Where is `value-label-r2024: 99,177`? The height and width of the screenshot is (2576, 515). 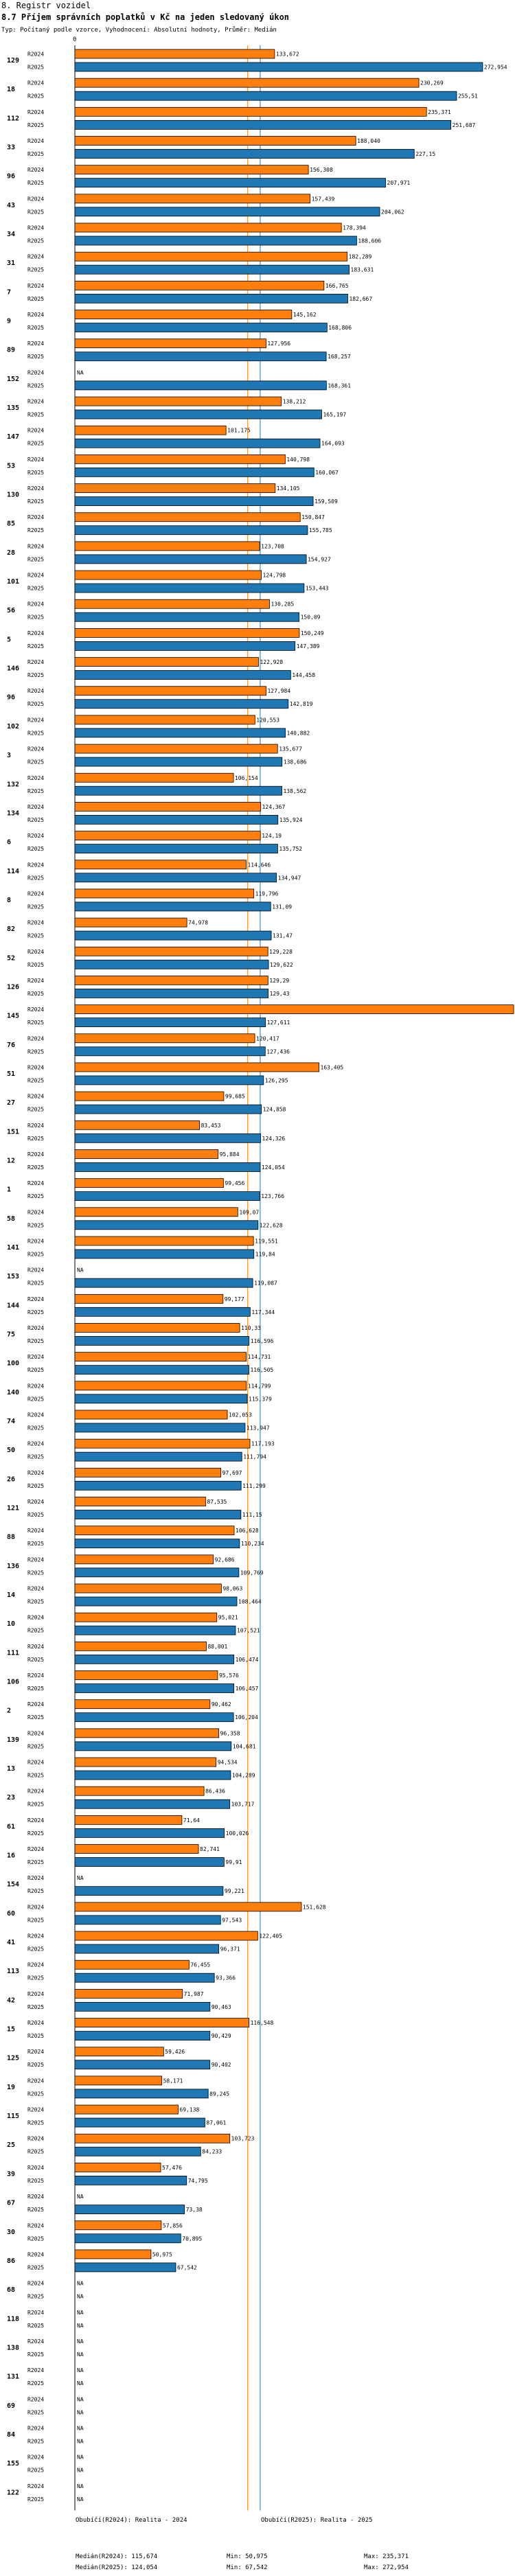 value-label-r2024: 99,177 is located at coordinates (234, 1299).